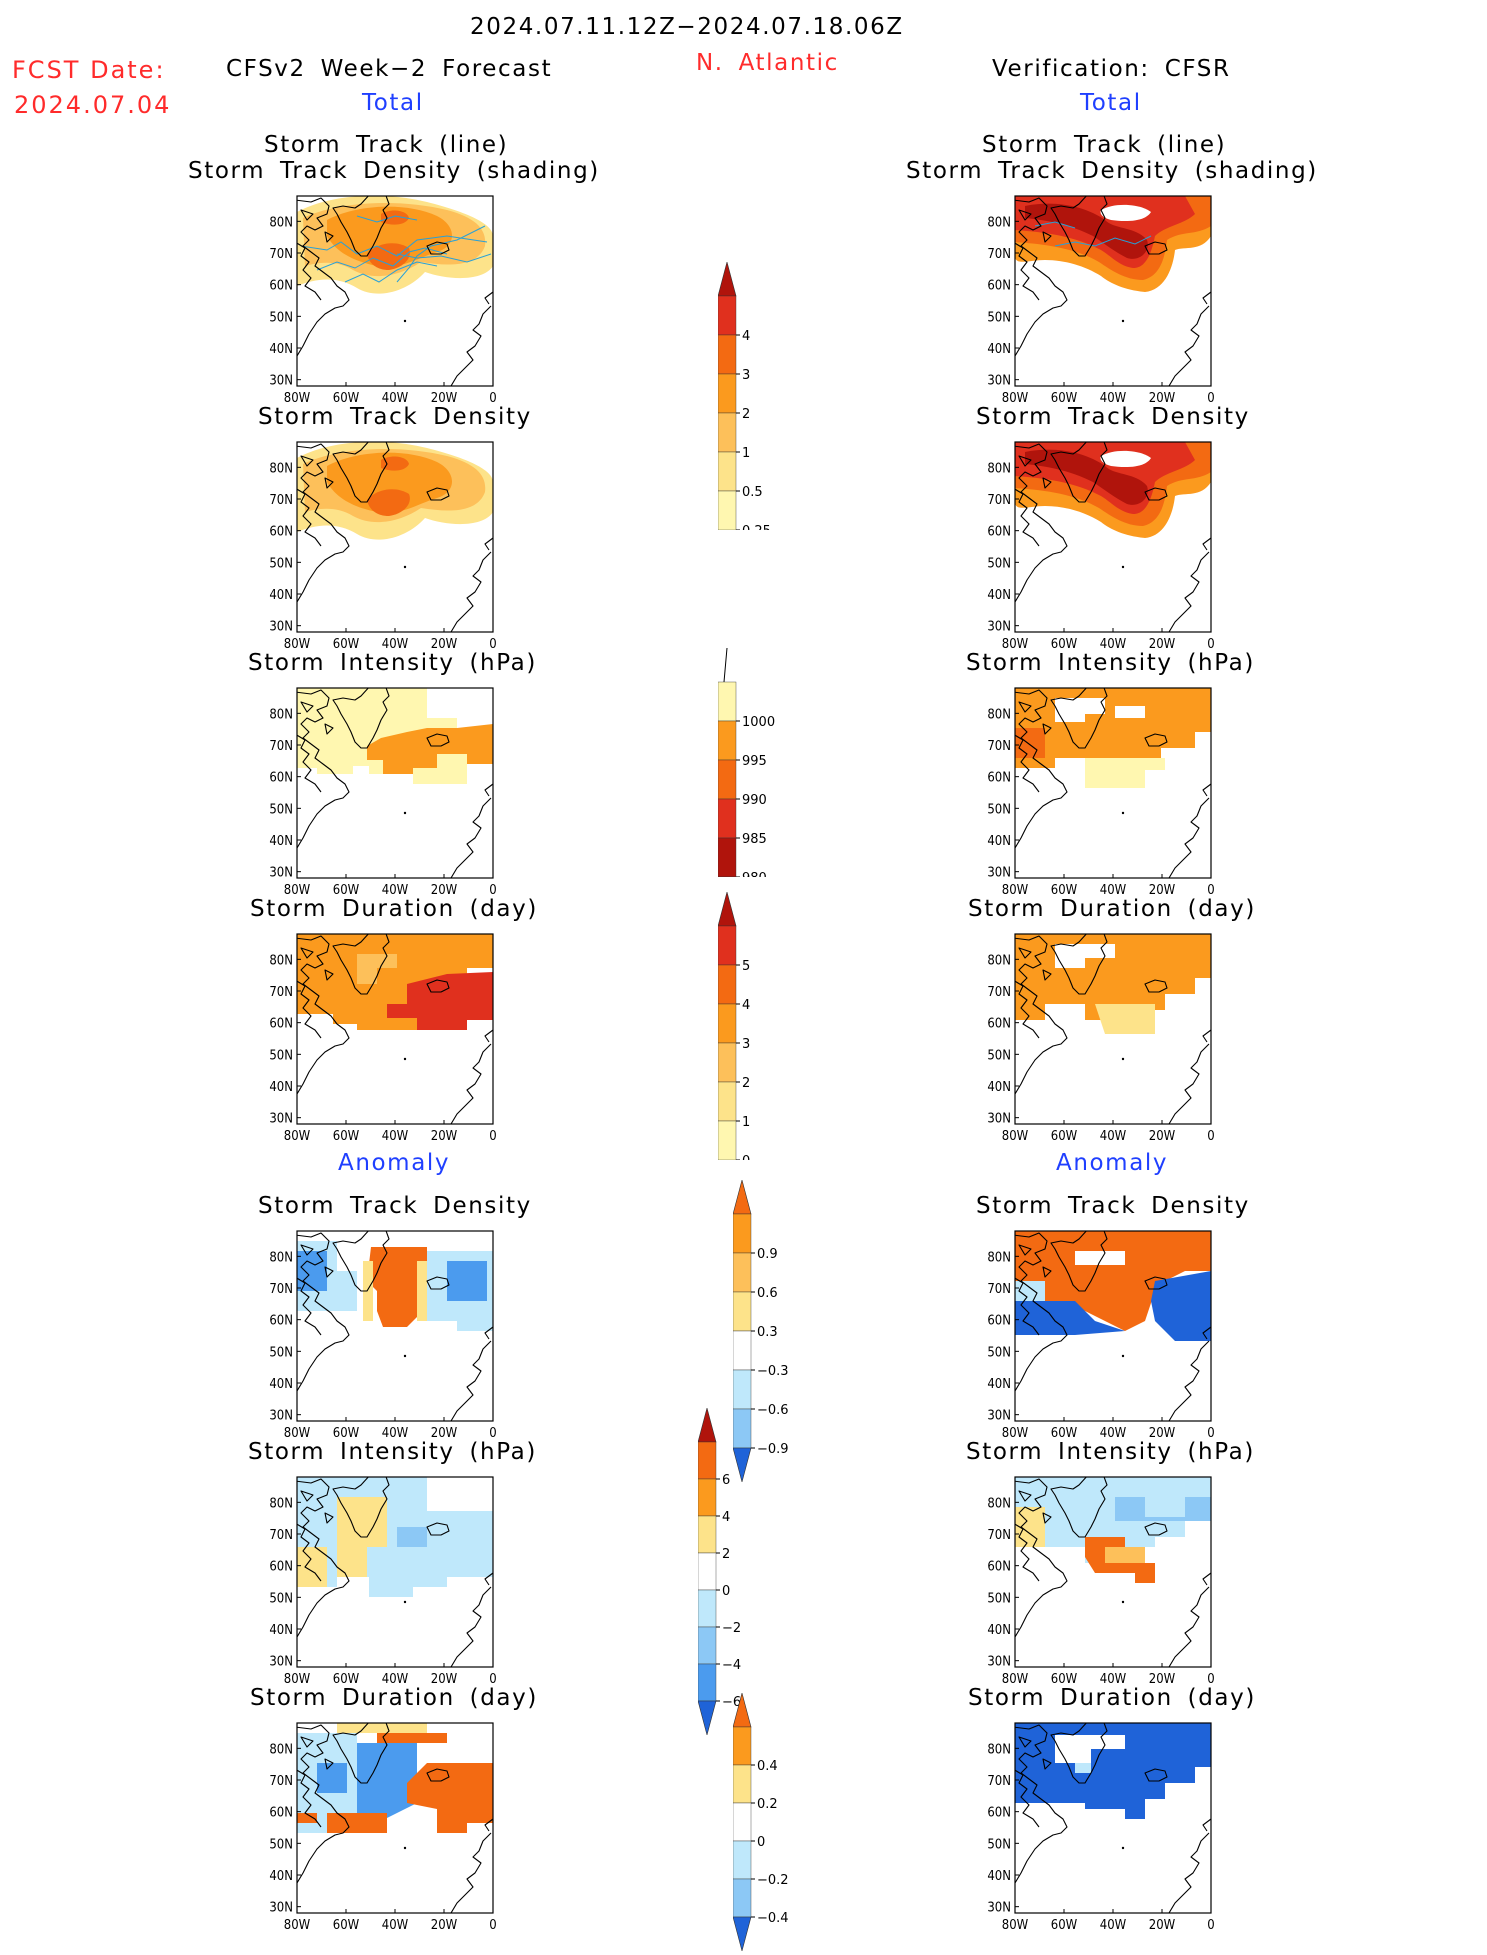  Describe the element at coordinates (687, 27) in the screenshot. I see `forecast-period: 2024.07.11.12Z−2024.07.18.06Z` at that location.